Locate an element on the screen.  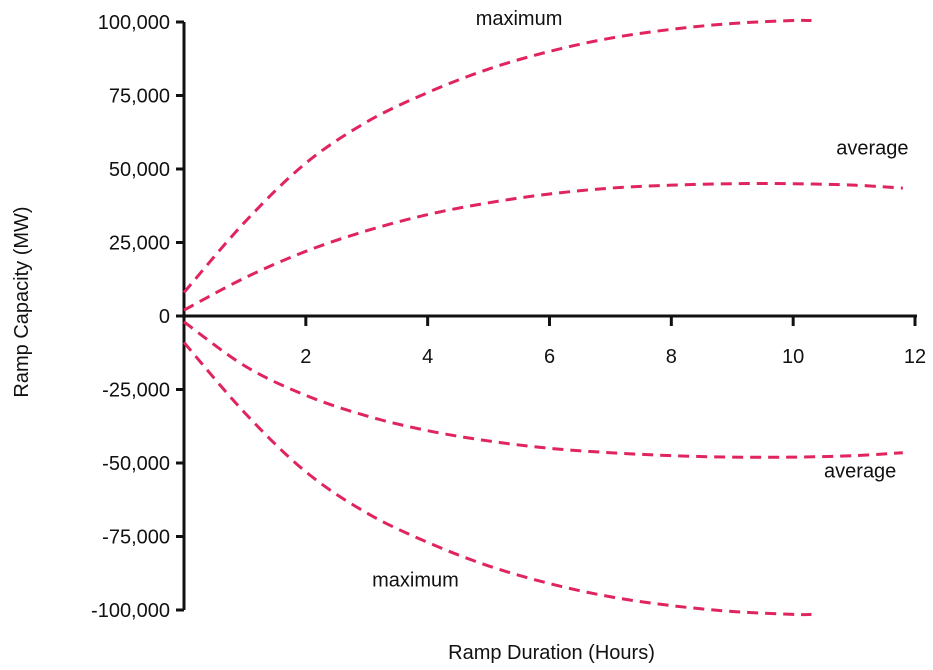
y-tick-label: 75,000 is located at coordinates (139, 97).